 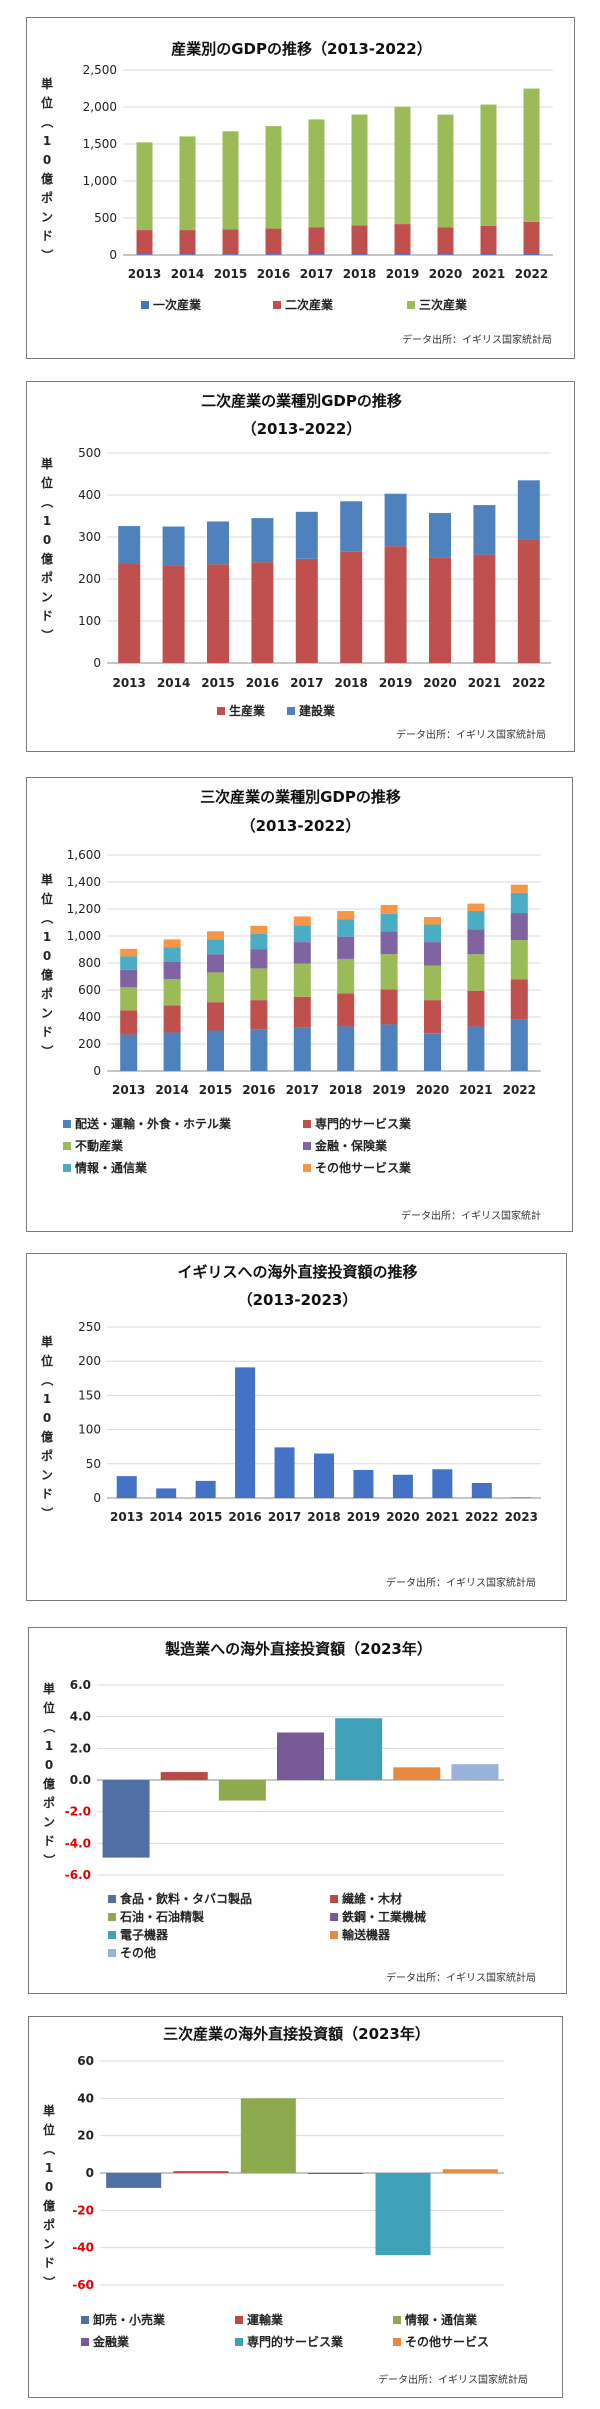 I want to click on bar-2014-金融・保険業, so click(x=172, y=970).